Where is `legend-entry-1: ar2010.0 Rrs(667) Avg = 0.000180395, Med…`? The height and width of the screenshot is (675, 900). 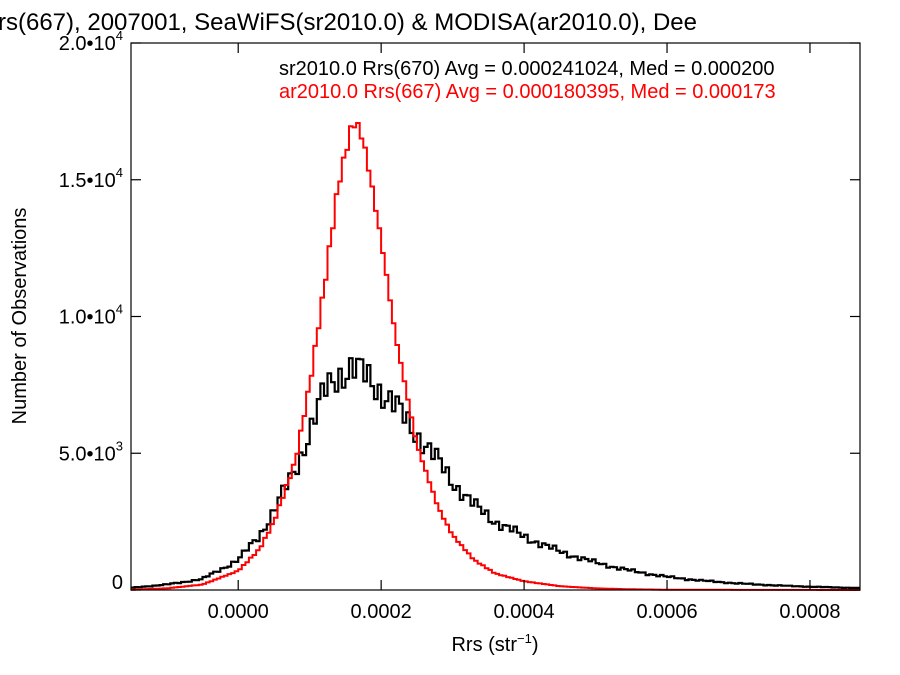
legend-entry-1: ar2010.0 Rrs(667) Avg = 0.000180395, Med… is located at coordinates (527, 92).